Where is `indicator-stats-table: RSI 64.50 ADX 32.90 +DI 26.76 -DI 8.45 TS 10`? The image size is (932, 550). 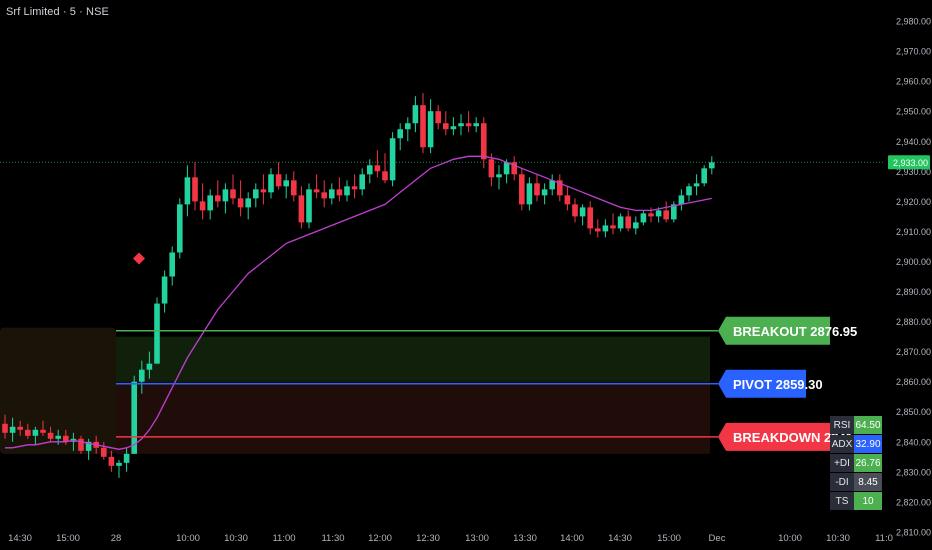 indicator-stats-table: RSI 64.50 ADX 32.90 +DI 26.76 -DI 8.45 TS 10 is located at coordinates (856, 463).